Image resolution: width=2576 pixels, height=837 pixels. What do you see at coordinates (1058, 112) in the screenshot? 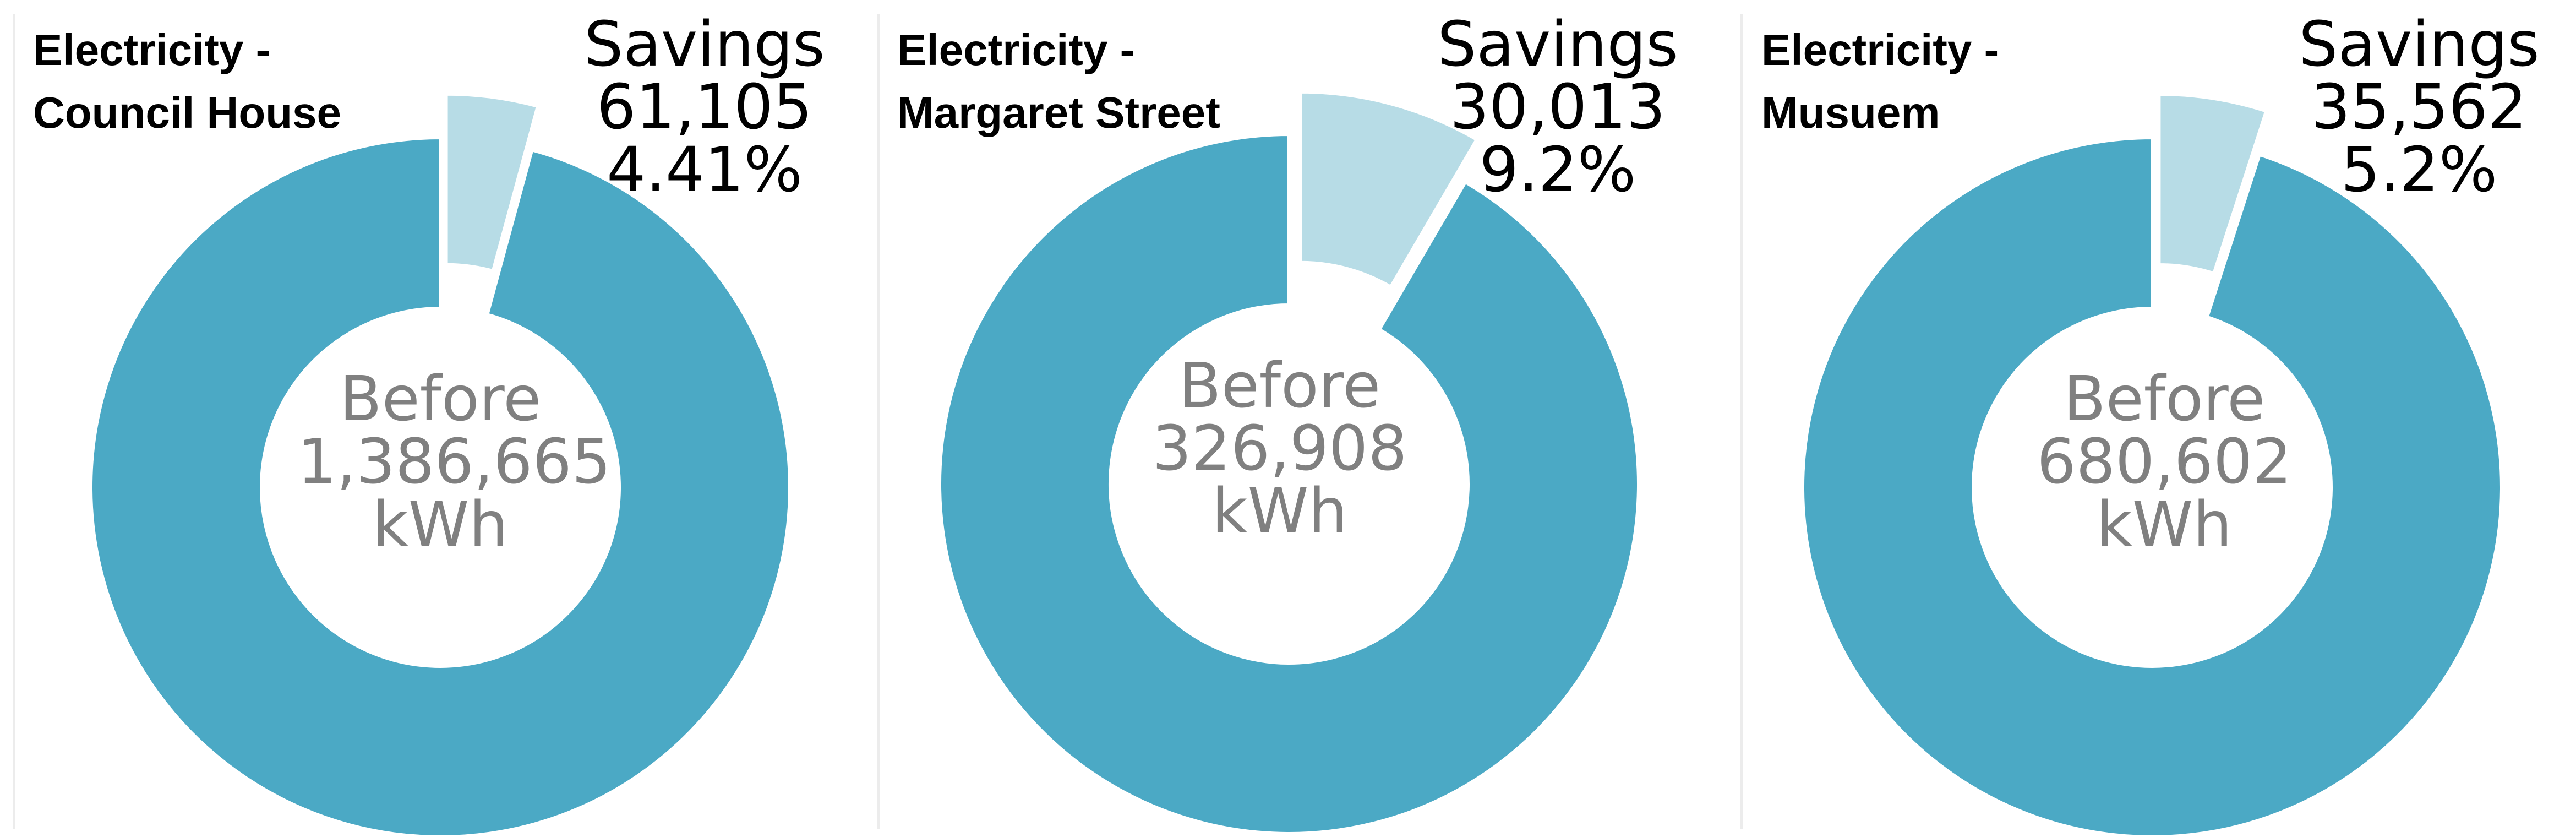
I see `chart-title-line: Margaret Street` at bounding box center [1058, 112].